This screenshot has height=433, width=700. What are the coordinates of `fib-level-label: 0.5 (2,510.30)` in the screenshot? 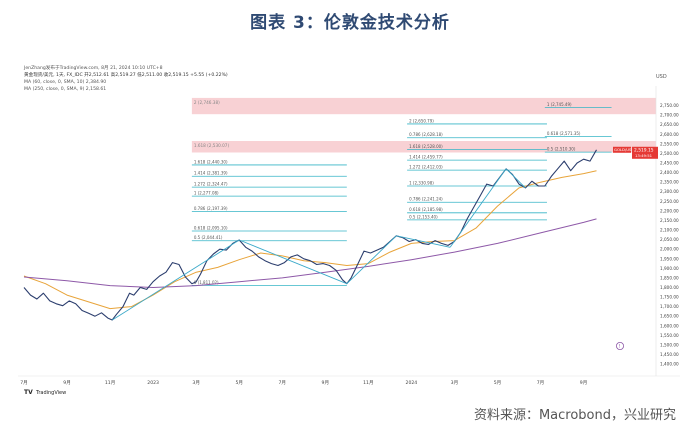 It's located at (561, 149).